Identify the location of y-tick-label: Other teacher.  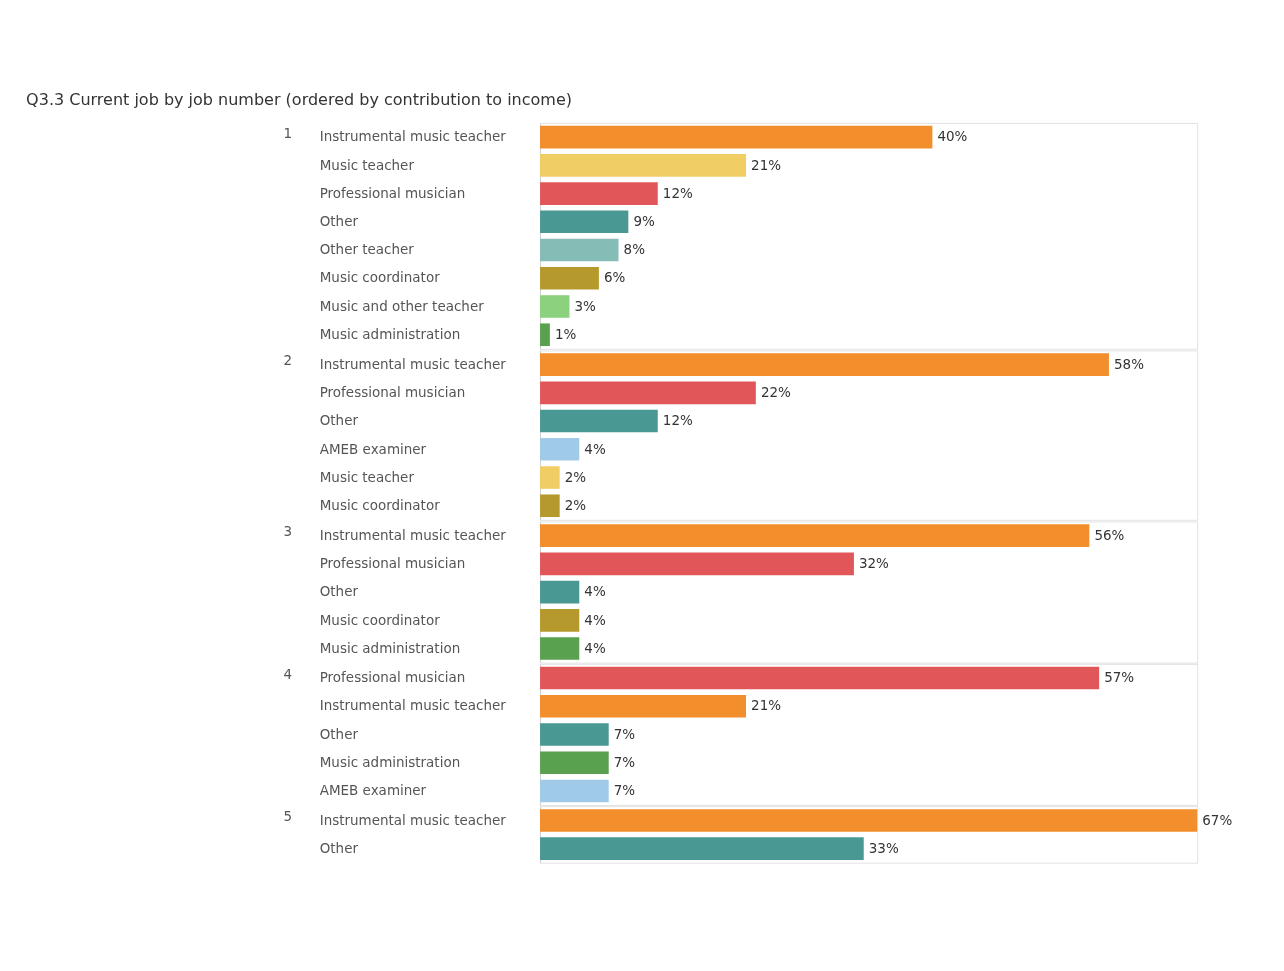
(367, 249).